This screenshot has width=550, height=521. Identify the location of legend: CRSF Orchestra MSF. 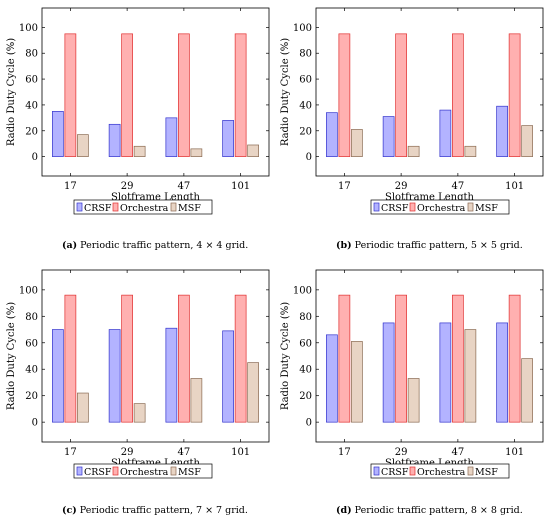
(440, 207).